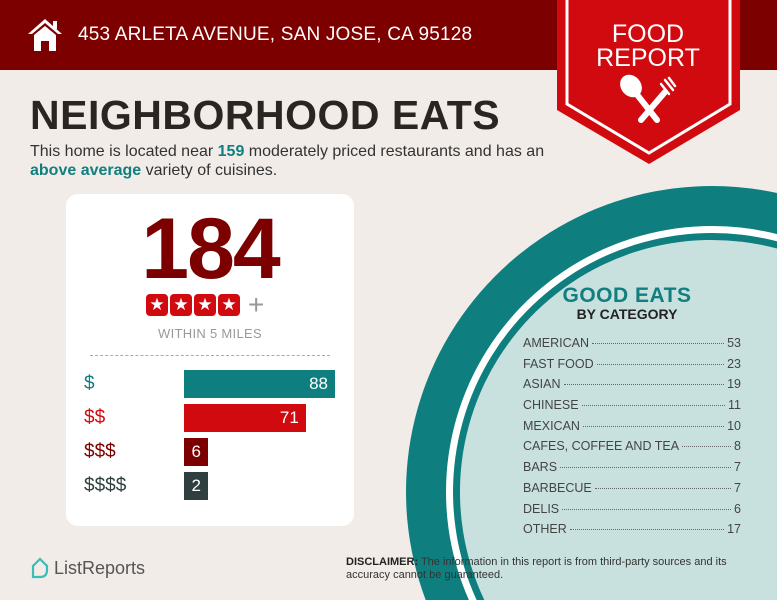 This screenshot has height=600, width=777. Describe the element at coordinates (632, 512) in the screenshot. I see `category-item: DELIS 6` at that location.